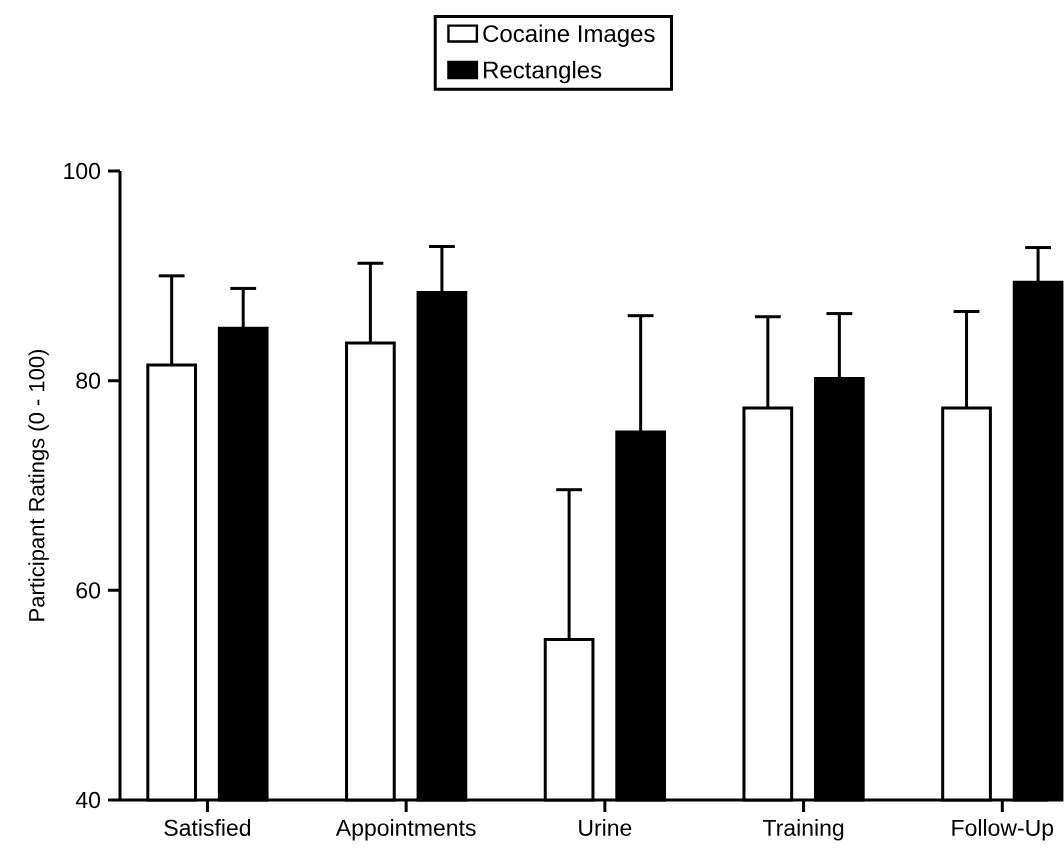 This screenshot has width=1064, height=852. I want to click on x-tick-label: Urine, so click(605, 827).